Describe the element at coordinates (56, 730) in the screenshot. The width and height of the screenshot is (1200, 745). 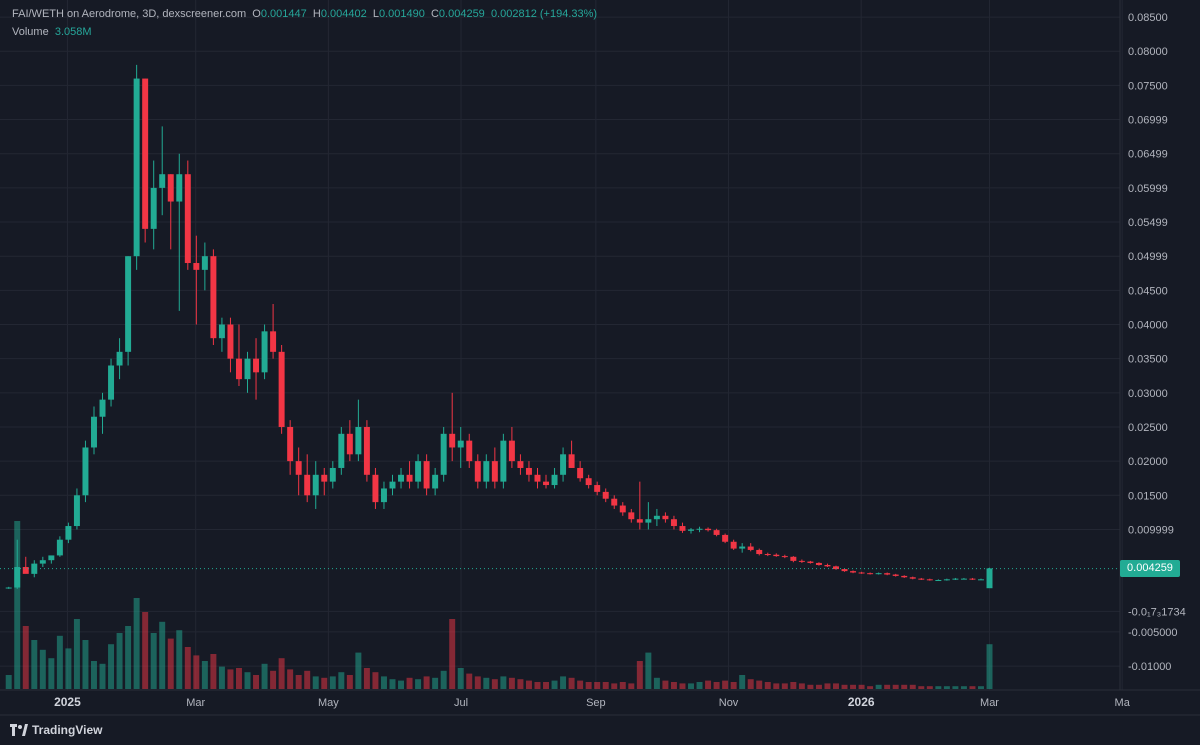
I see `tradingview-logo: TradingView` at that location.